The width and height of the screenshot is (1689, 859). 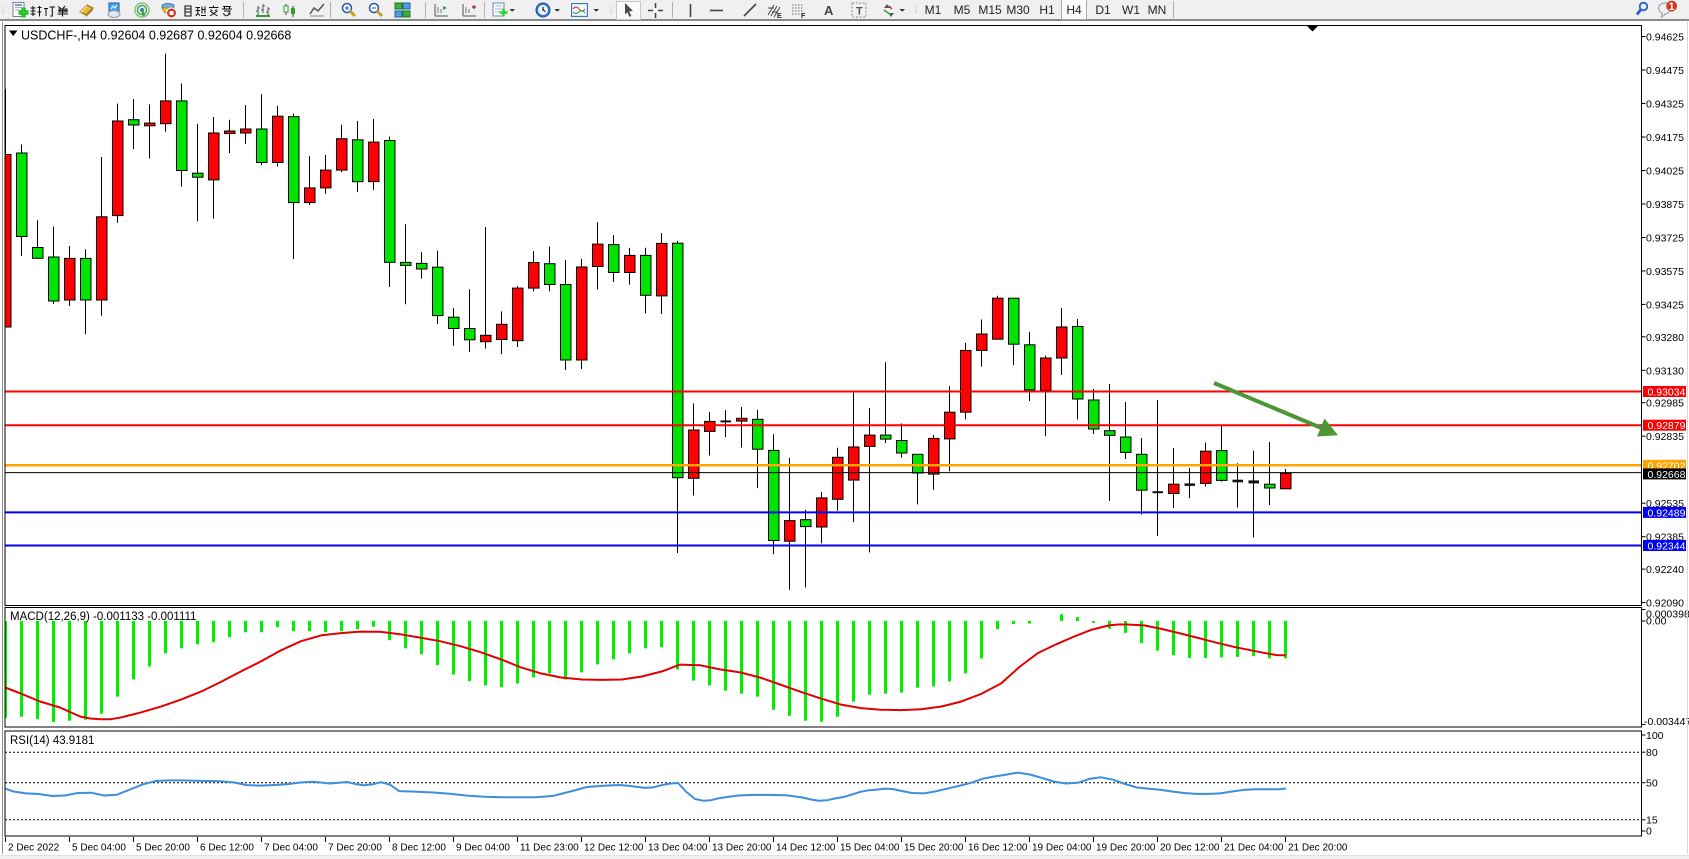 What do you see at coordinates (1665, 172) in the screenshot?
I see `svg-text: 0.94025` at bounding box center [1665, 172].